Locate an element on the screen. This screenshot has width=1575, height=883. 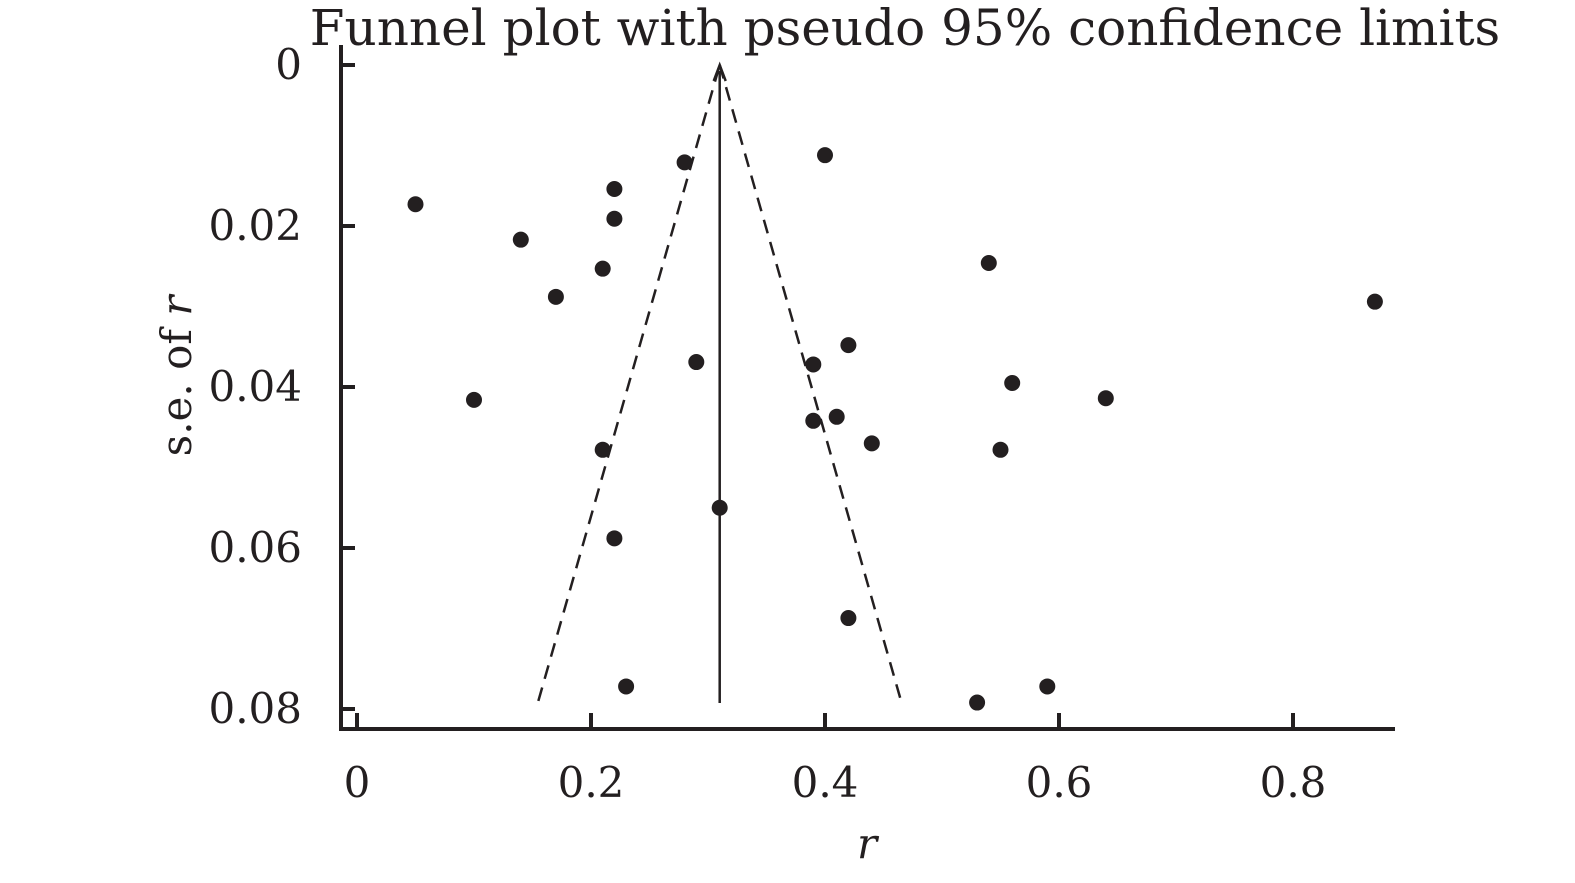
lower-confidence-limit is located at coordinates (629, 383).